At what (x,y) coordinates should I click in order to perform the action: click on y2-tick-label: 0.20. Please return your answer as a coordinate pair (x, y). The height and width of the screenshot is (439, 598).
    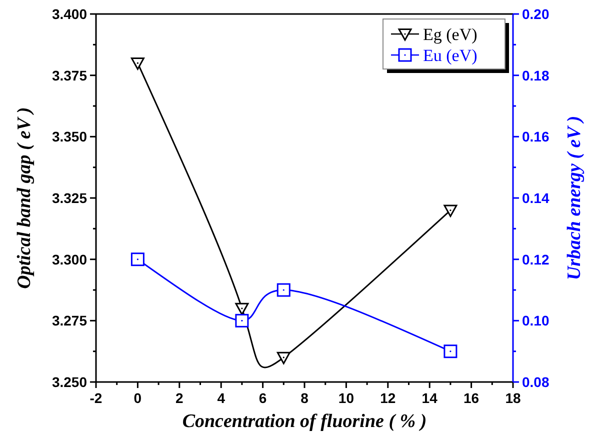
    Looking at the image, I should click on (536, 14).